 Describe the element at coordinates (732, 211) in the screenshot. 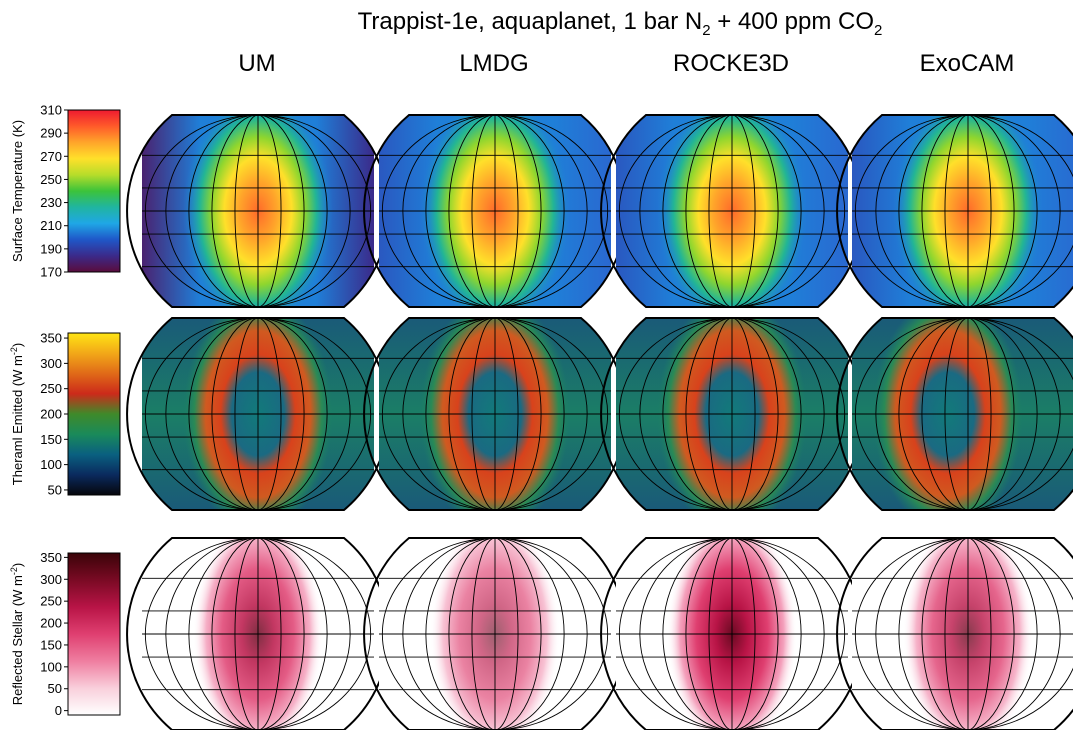

I see `map-panel-surface-temperature-rocke3d` at that location.